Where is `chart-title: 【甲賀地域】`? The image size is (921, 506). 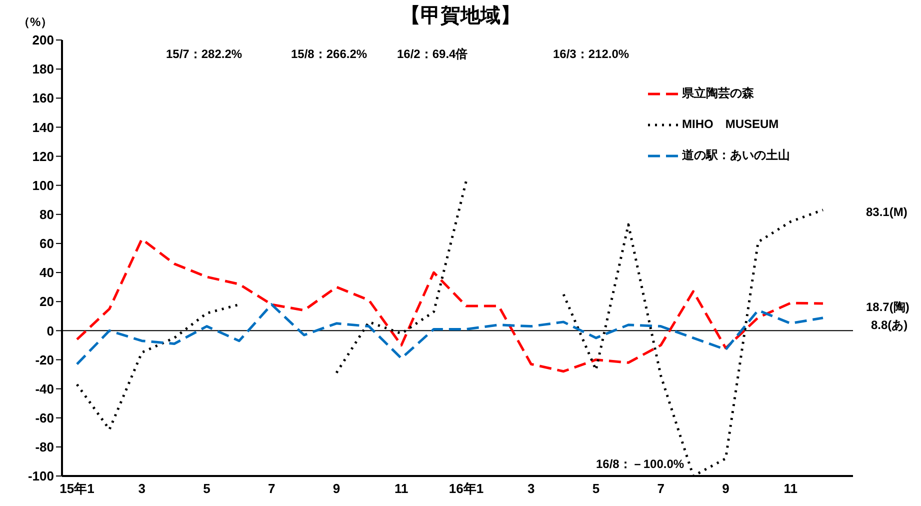
chart-title: 【甲賀地域】 is located at coordinates (460, 16).